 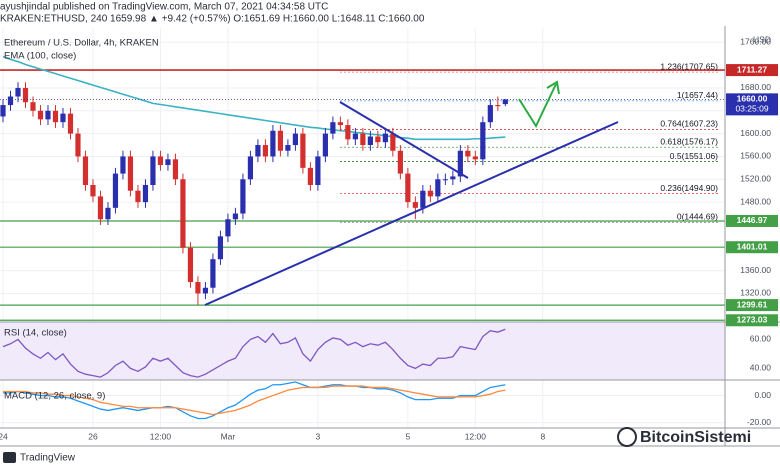 I want to click on y-tick-label: -20.00, so click(x=759, y=422).